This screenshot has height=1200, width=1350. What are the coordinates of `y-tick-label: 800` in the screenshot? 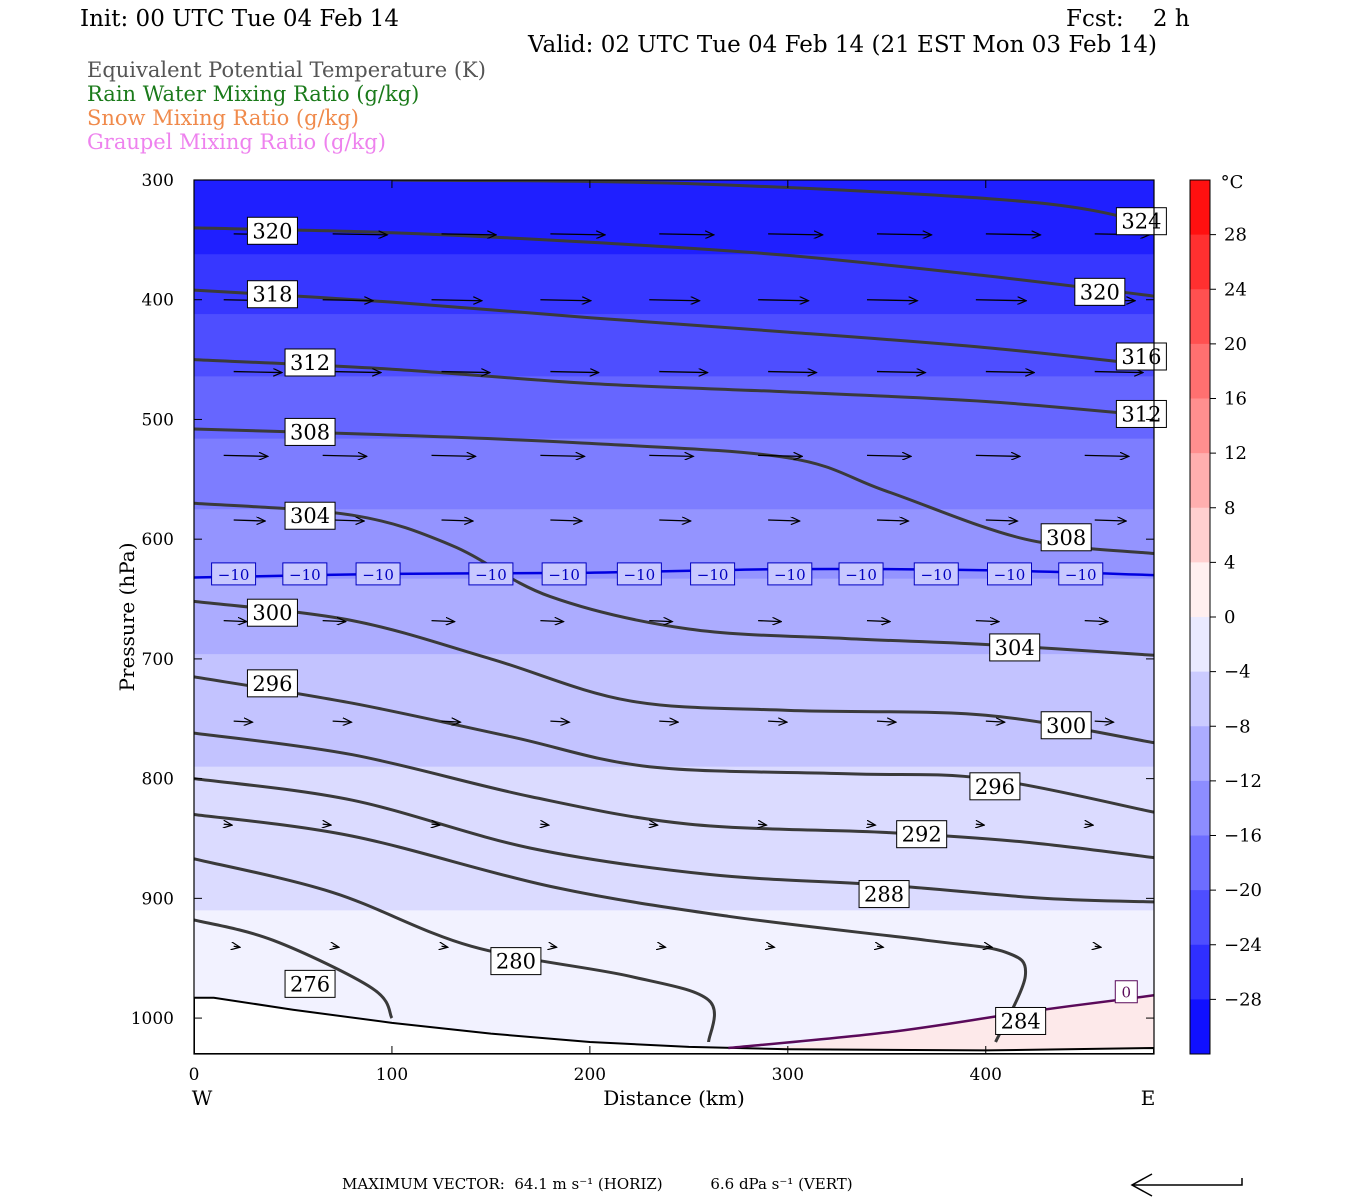 It's located at (158, 780).